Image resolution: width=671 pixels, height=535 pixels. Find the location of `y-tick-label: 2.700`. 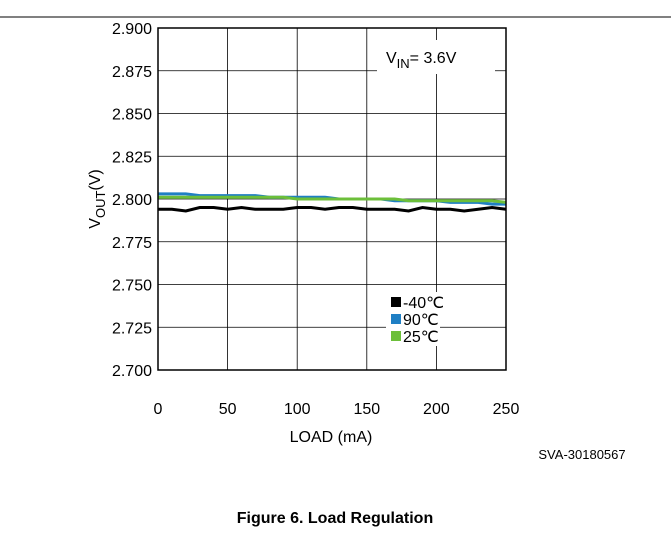

y-tick-label: 2.700 is located at coordinates (132, 371).